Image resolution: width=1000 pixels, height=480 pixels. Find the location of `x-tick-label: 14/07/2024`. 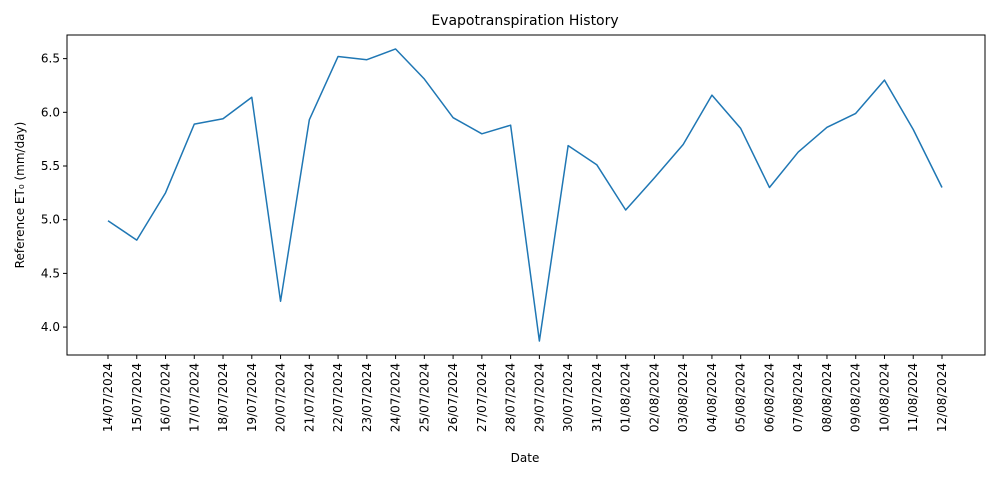

x-tick-label: 14/07/2024 is located at coordinates (108, 397).